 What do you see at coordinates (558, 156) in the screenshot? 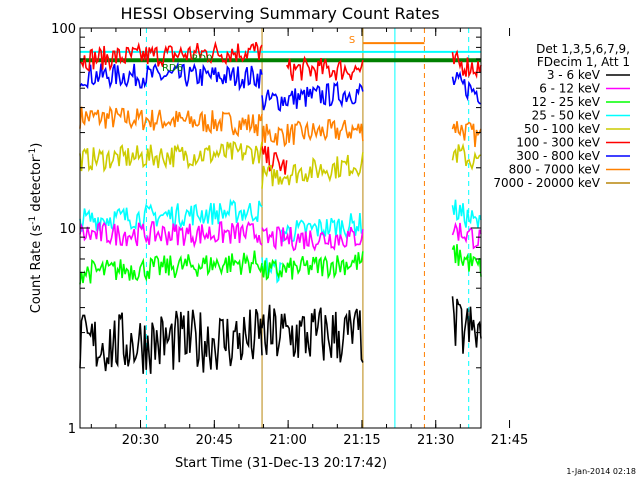
I see `legend-label-6: 300 - 800 keV` at bounding box center [558, 156].